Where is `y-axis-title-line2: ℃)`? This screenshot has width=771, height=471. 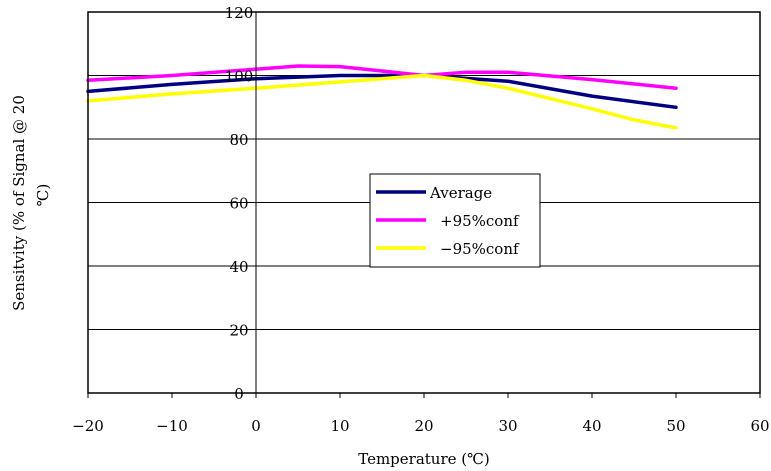
y-axis-title-line2: ℃) is located at coordinates (43, 195).